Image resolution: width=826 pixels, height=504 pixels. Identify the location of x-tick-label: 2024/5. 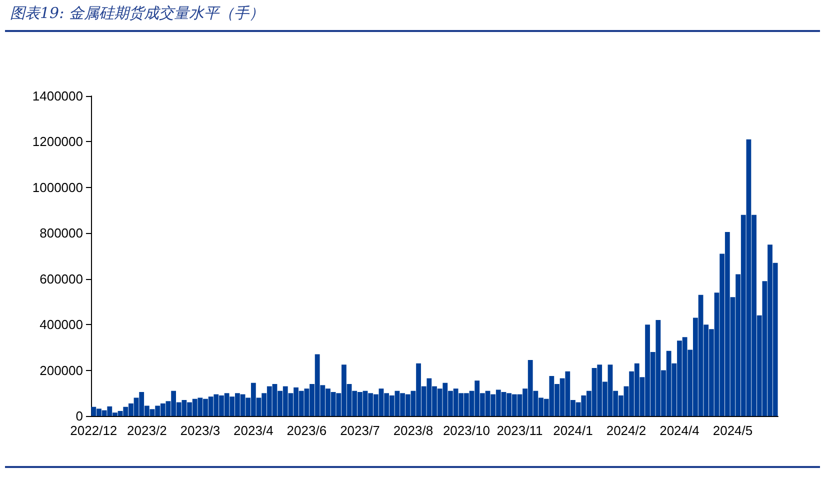
(732, 430).